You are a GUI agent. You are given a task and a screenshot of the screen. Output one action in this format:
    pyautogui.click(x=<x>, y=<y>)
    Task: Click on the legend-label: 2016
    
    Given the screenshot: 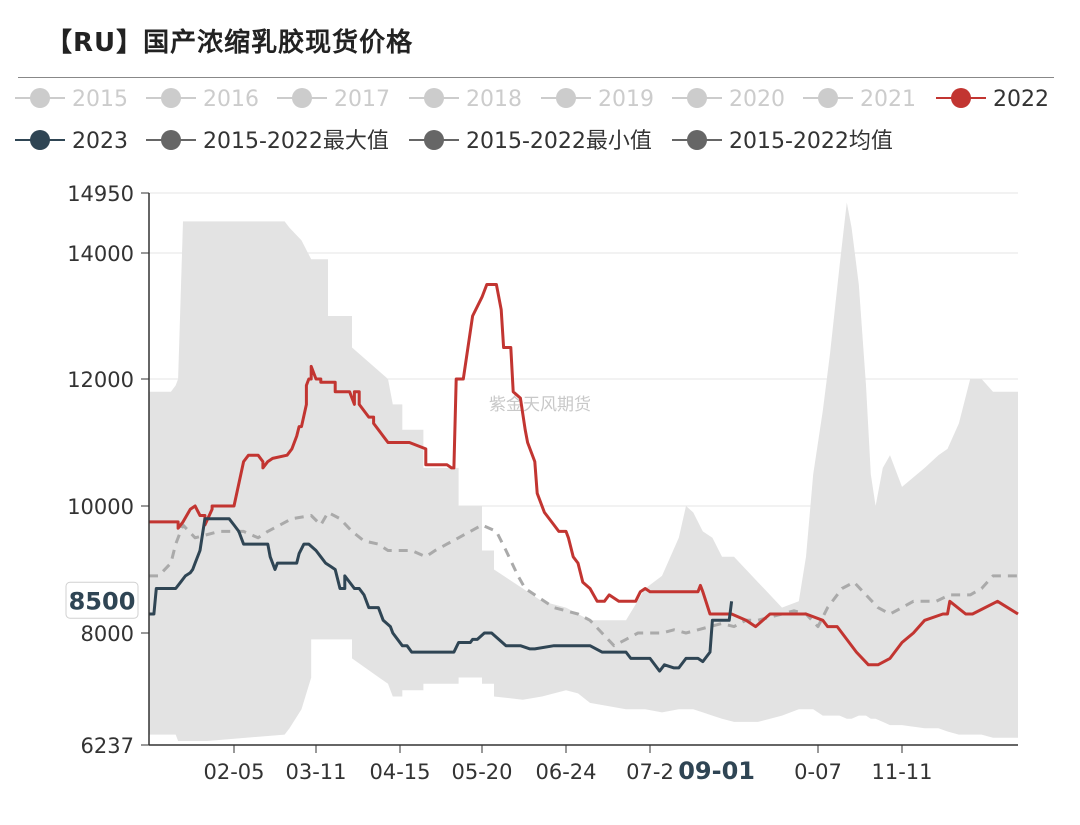 What is the action you would take?
    pyautogui.click(x=231, y=99)
    